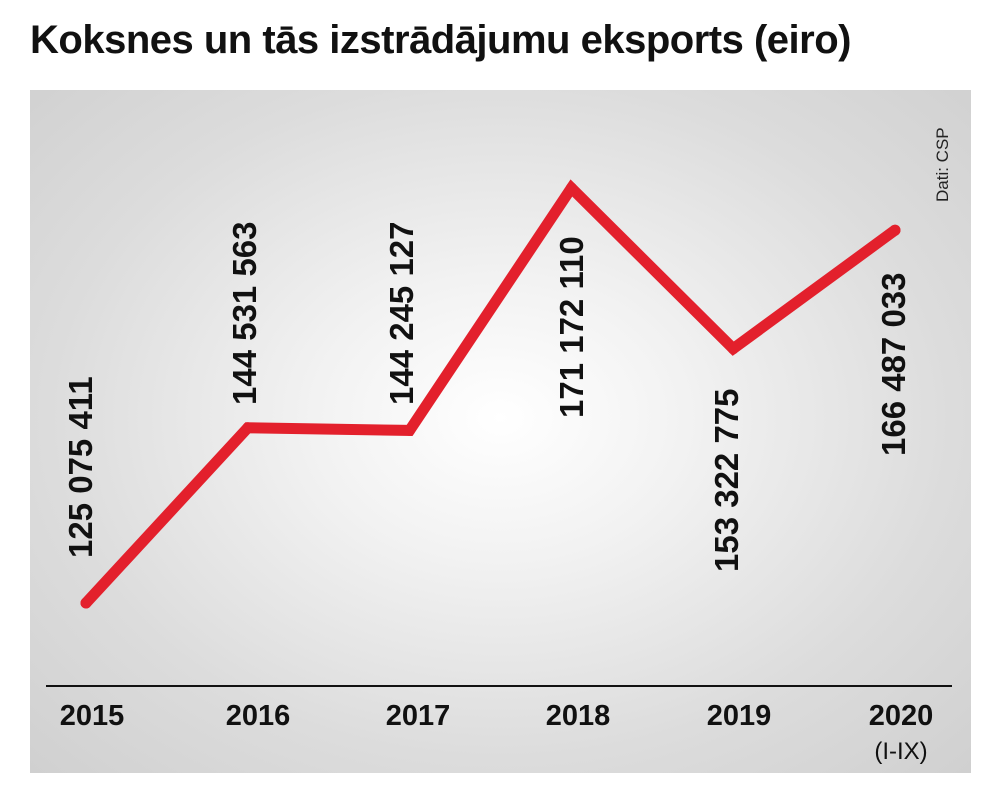 The width and height of the screenshot is (1000, 793). I want to click on x-tick-2018: 2018, so click(578, 716).